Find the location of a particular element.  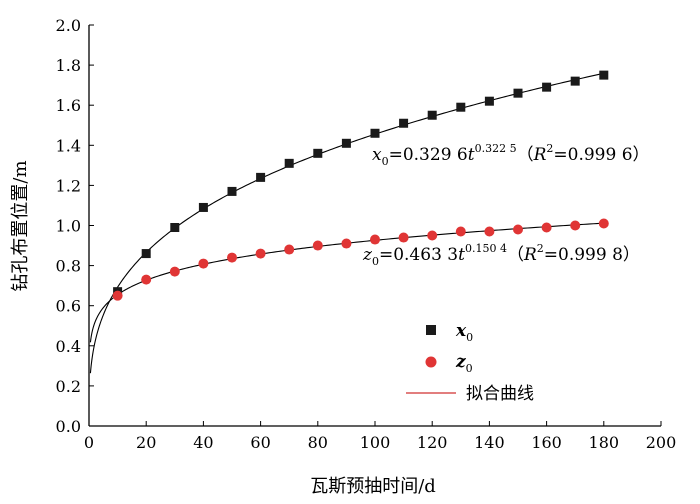

x0-fit-equation: x0=0.329 6t0.322 5（R2=0.999 6） is located at coordinates (511, 155).